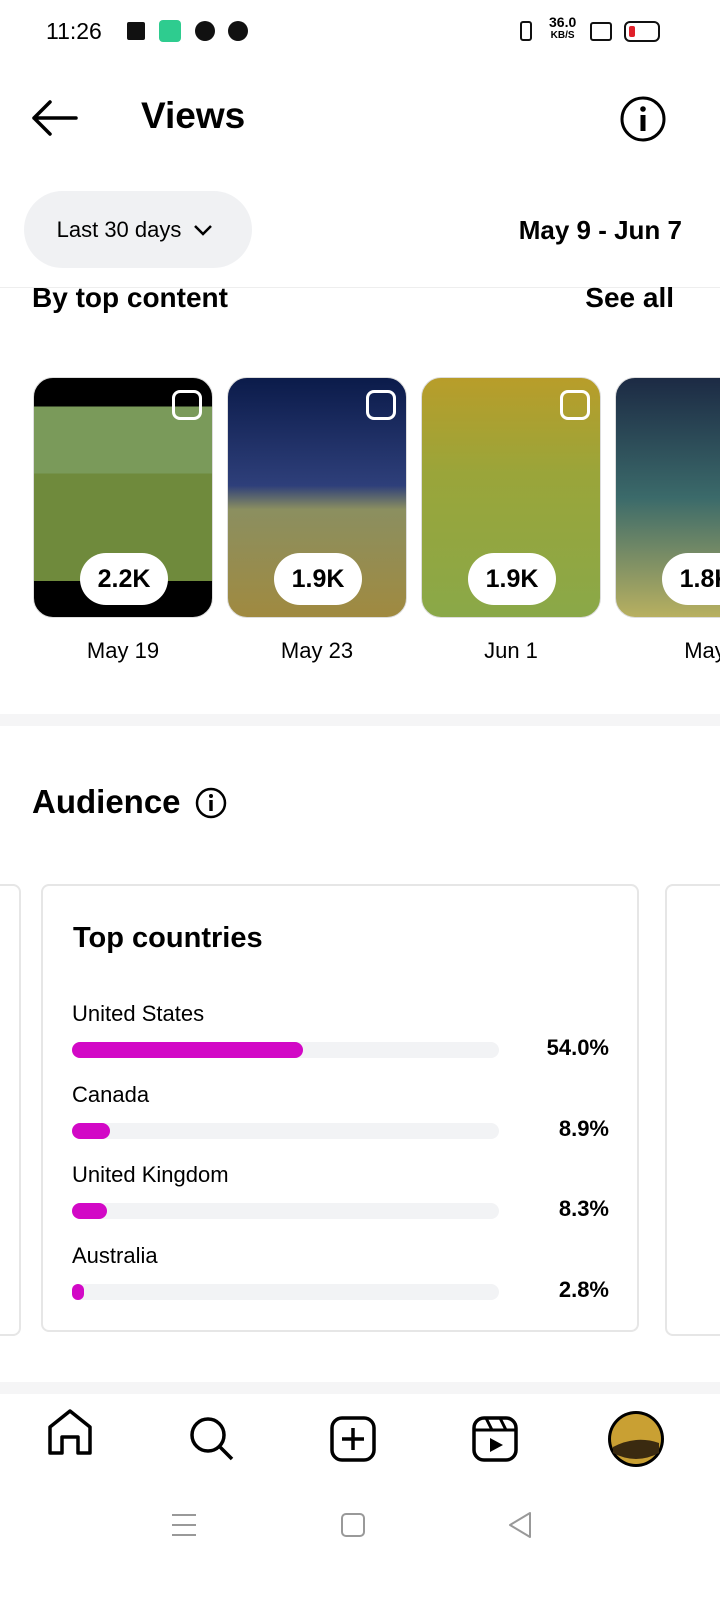 The width and height of the screenshot is (720, 1600). Describe the element at coordinates (360, 287) in the screenshot. I see `divider` at that location.